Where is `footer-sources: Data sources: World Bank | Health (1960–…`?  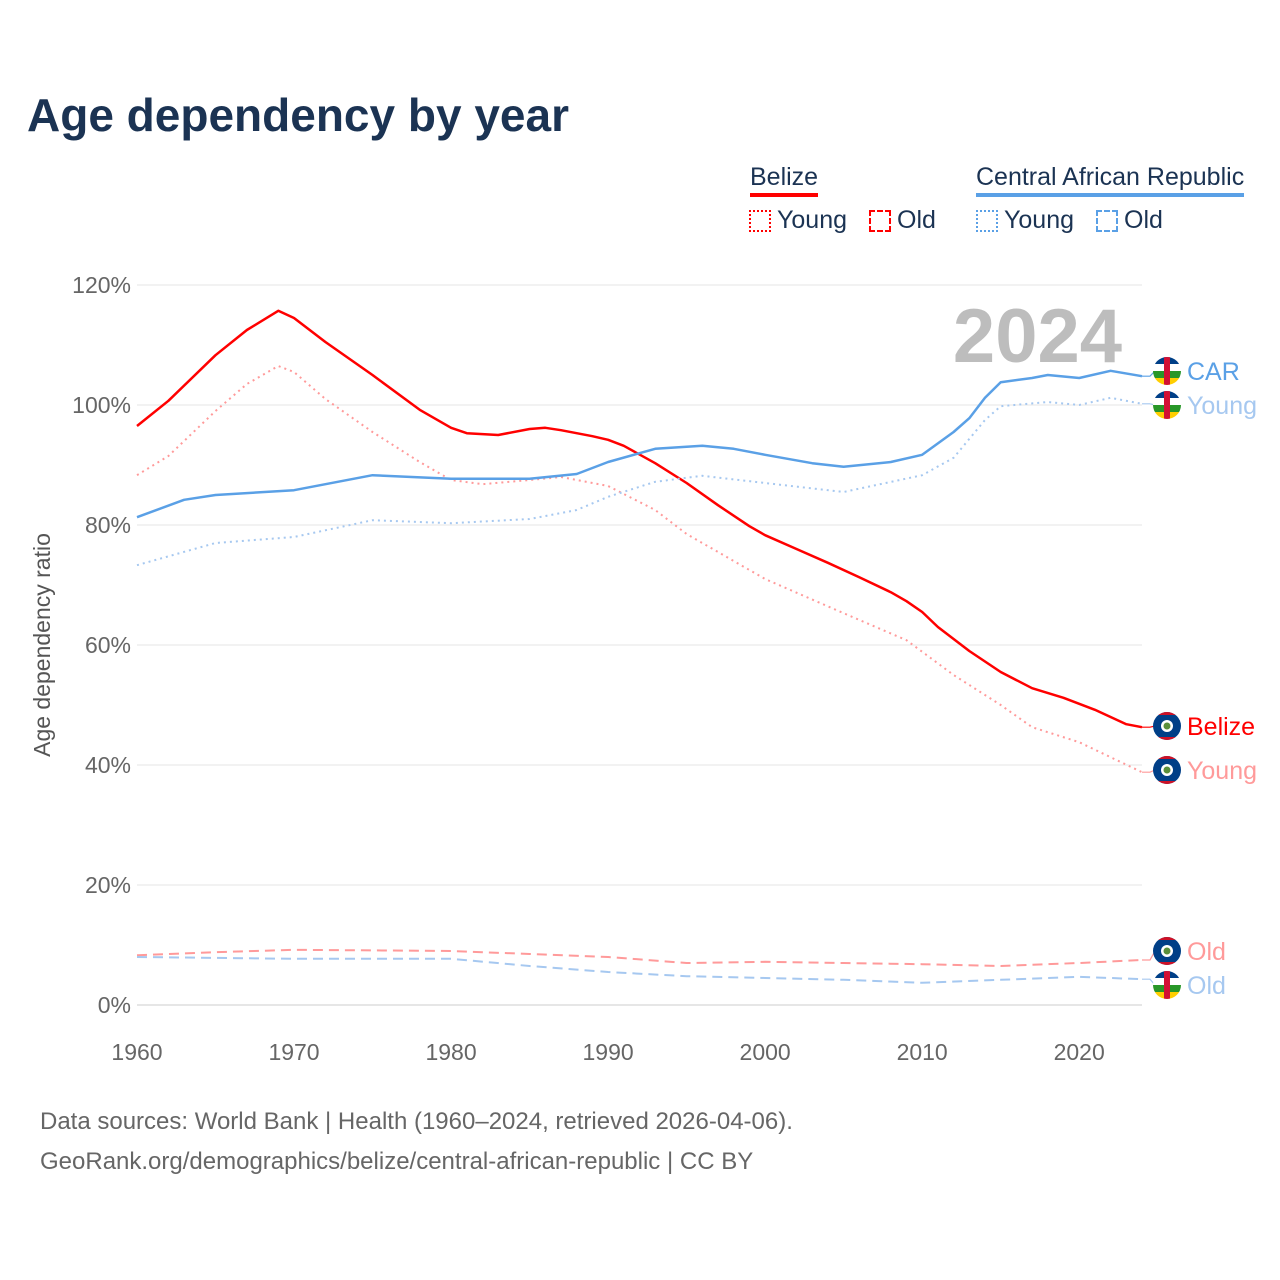
footer-sources: Data sources: World Bank | Health (1960–… is located at coordinates (416, 1121).